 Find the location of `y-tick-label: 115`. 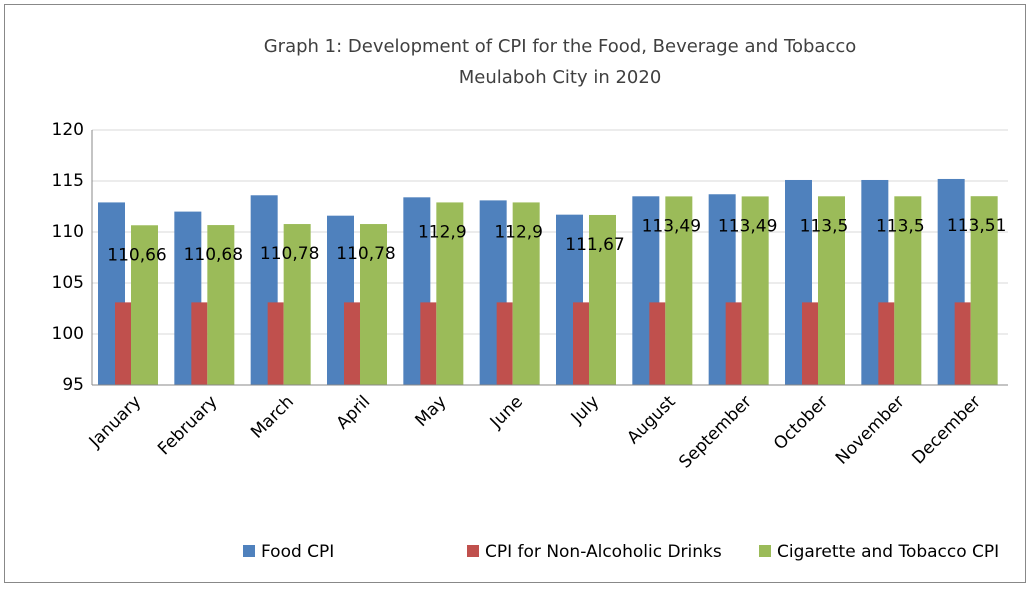

y-tick-label: 115 is located at coordinates (68, 181).